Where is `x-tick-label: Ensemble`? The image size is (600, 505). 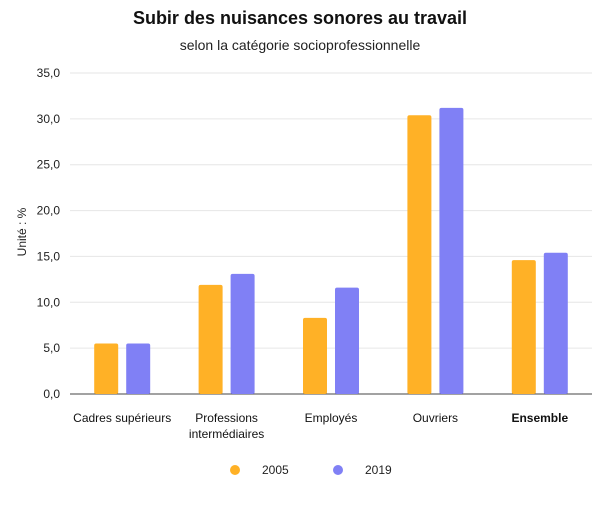 x-tick-label: Ensemble is located at coordinates (539, 418).